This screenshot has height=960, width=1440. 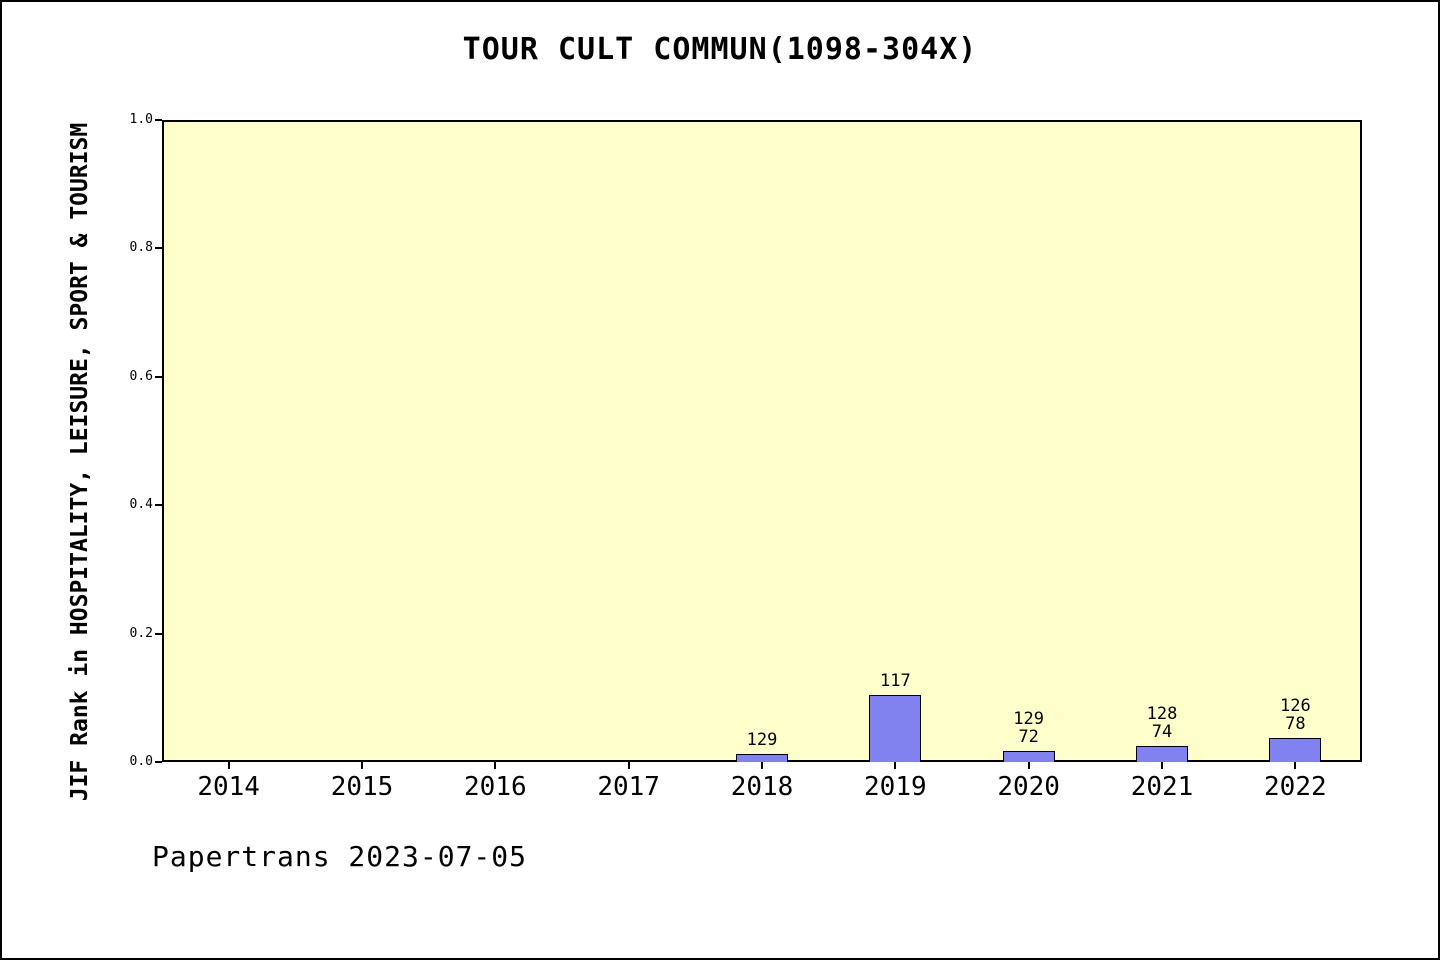 What do you see at coordinates (1162, 731) in the screenshot?
I see `bar-value-line: 74` at bounding box center [1162, 731].